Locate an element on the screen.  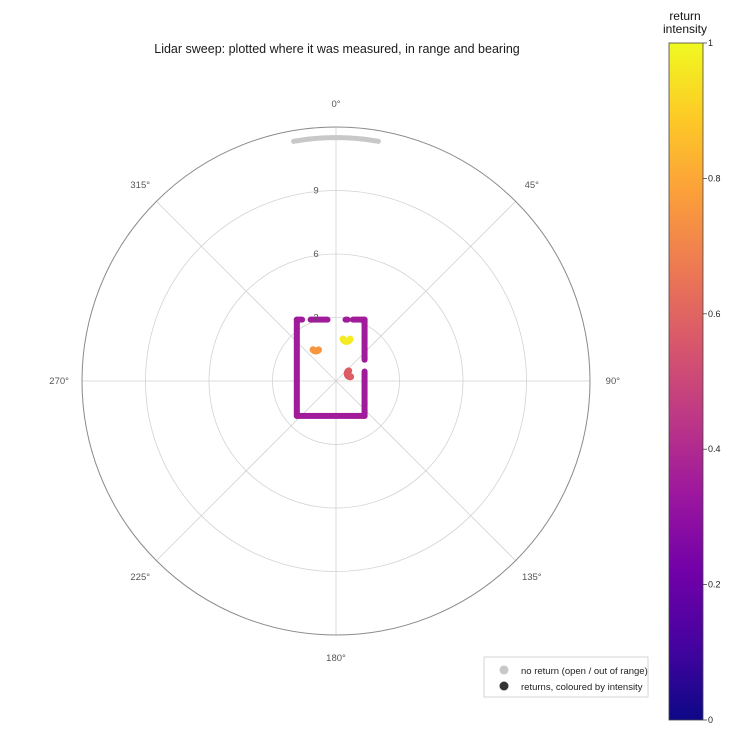
colorbar-tick-label: 0.8 is located at coordinates (714, 178).